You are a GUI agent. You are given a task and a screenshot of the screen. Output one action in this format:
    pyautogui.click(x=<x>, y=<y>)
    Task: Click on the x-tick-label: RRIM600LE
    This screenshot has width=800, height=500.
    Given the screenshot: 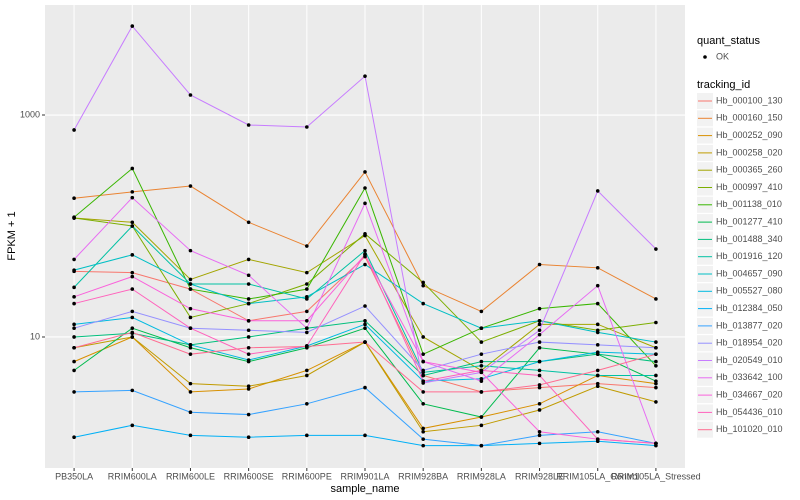 What is the action you would take?
    pyautogui.click(x=190, y=476)
    